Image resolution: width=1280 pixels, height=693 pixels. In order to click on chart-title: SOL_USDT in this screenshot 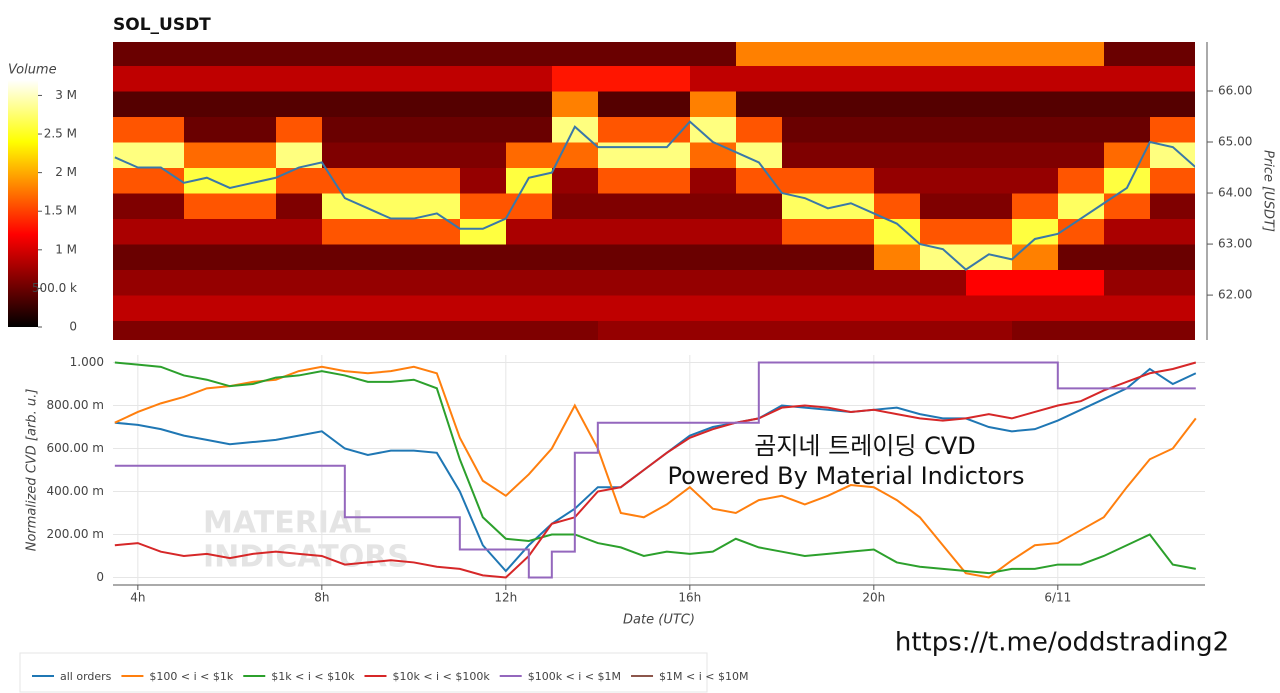, I will do `click(162, 25)`.